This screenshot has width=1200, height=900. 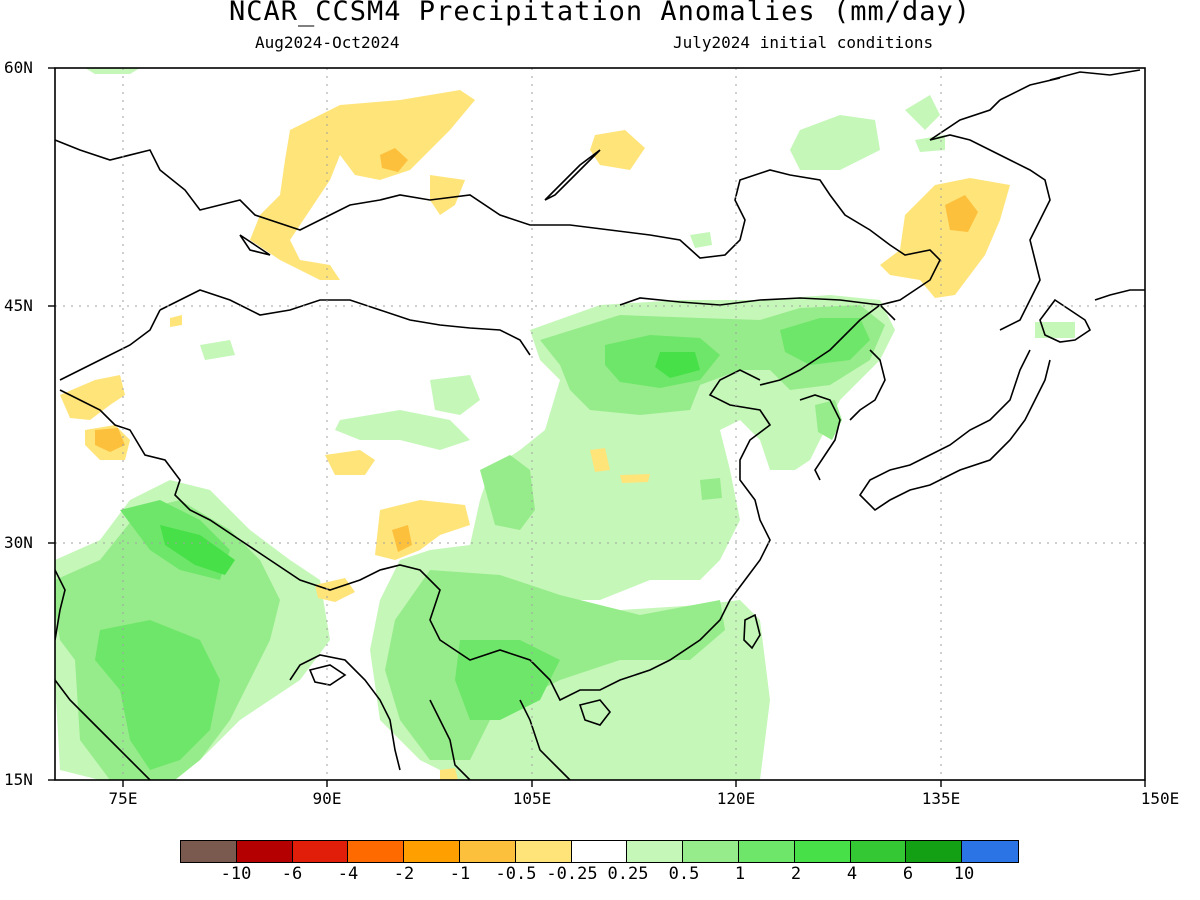 I want to click on legend-label: 1, so click(x=740, y=874).